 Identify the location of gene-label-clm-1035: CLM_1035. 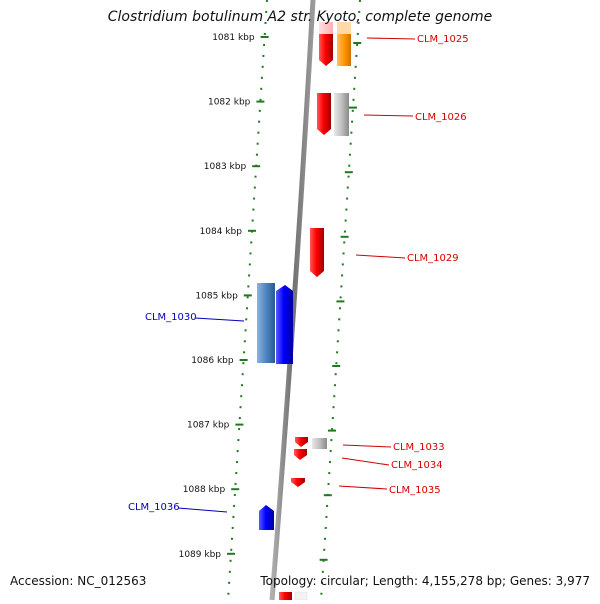
(415, 490).